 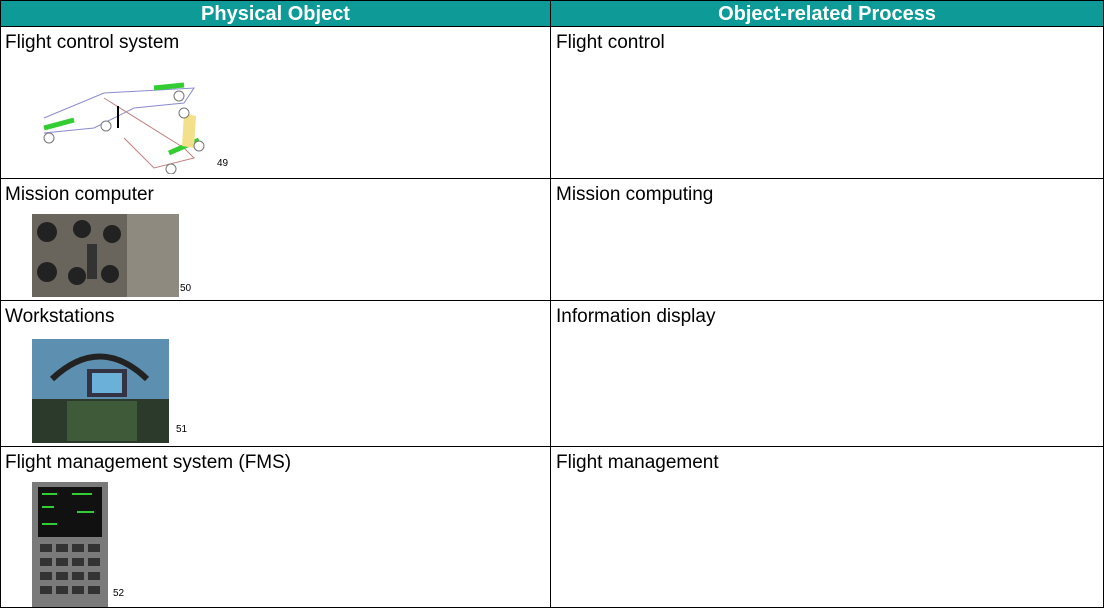 I want to click on object-name: Workstations, so click(x=60, y=316).